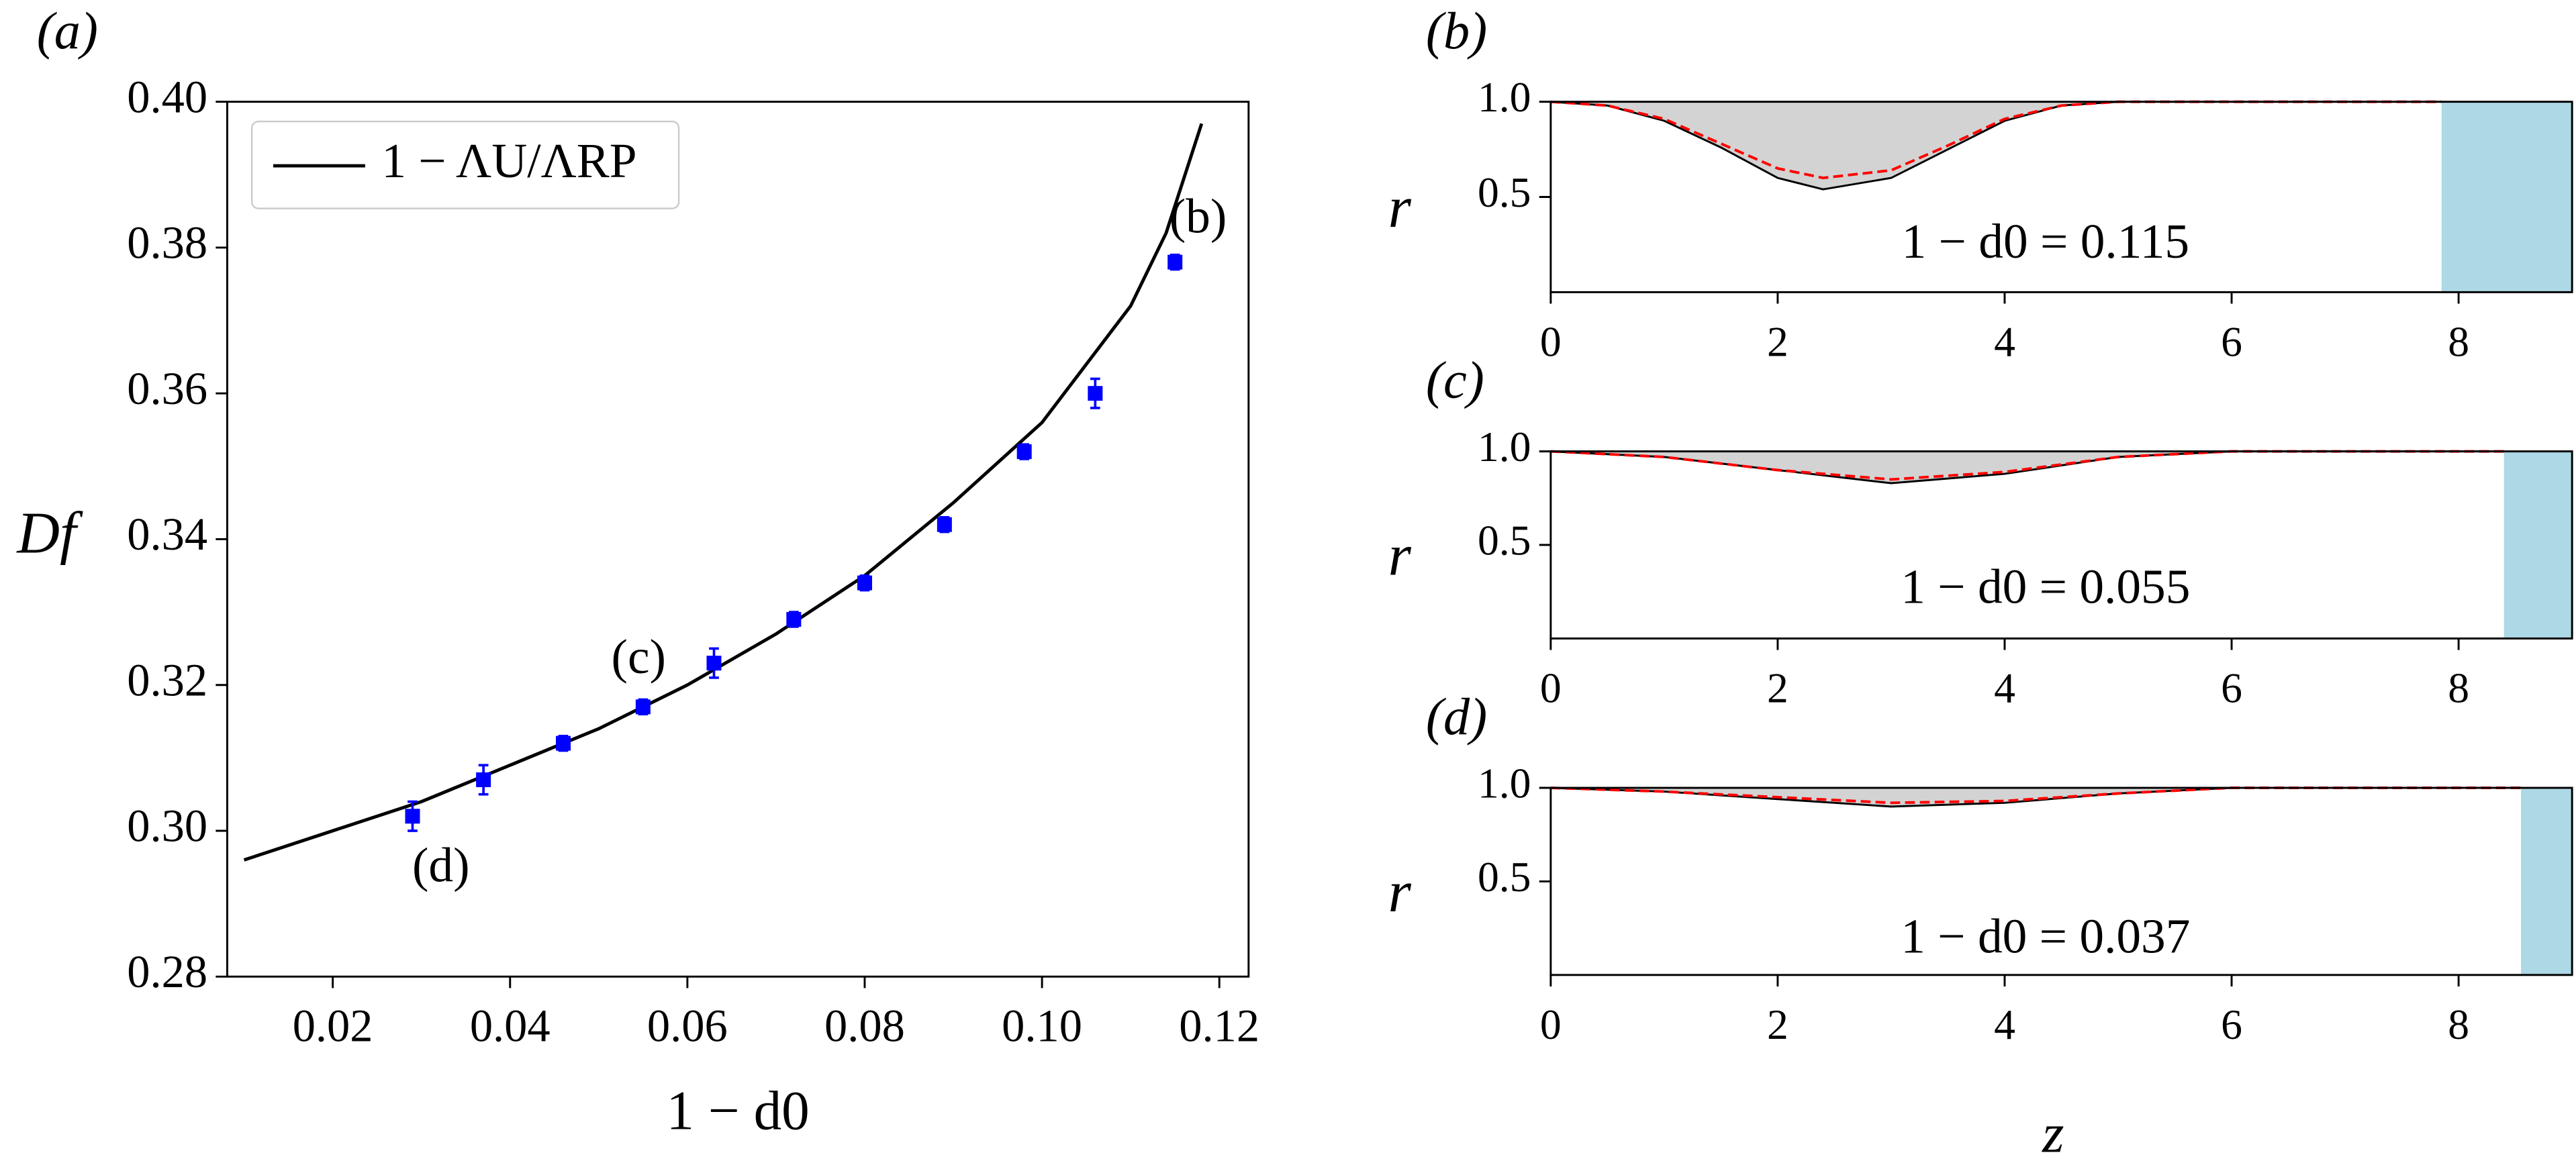 The image size is (2576, 1167). Describe the element at coordinates (67, 31) in the screenshot. I see `panel-title: (a)` at that location.